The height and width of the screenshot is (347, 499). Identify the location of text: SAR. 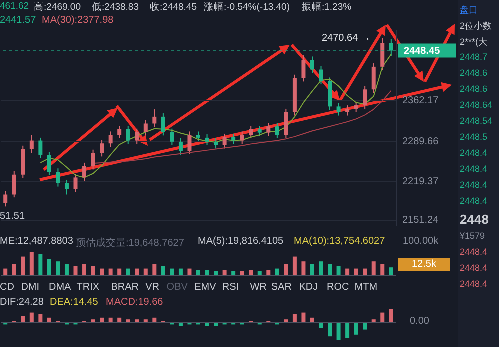
(281, 287).